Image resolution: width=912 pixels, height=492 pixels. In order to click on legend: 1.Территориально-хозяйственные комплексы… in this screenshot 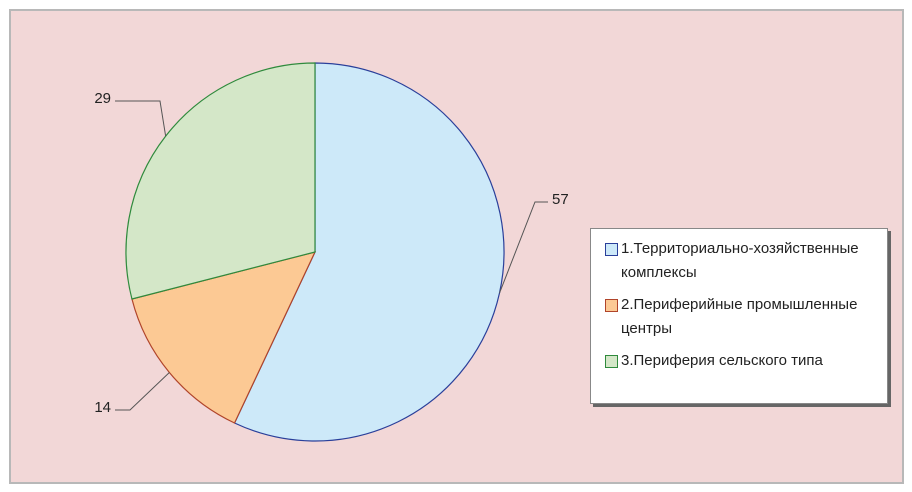, I will do `click(739, 316)`.